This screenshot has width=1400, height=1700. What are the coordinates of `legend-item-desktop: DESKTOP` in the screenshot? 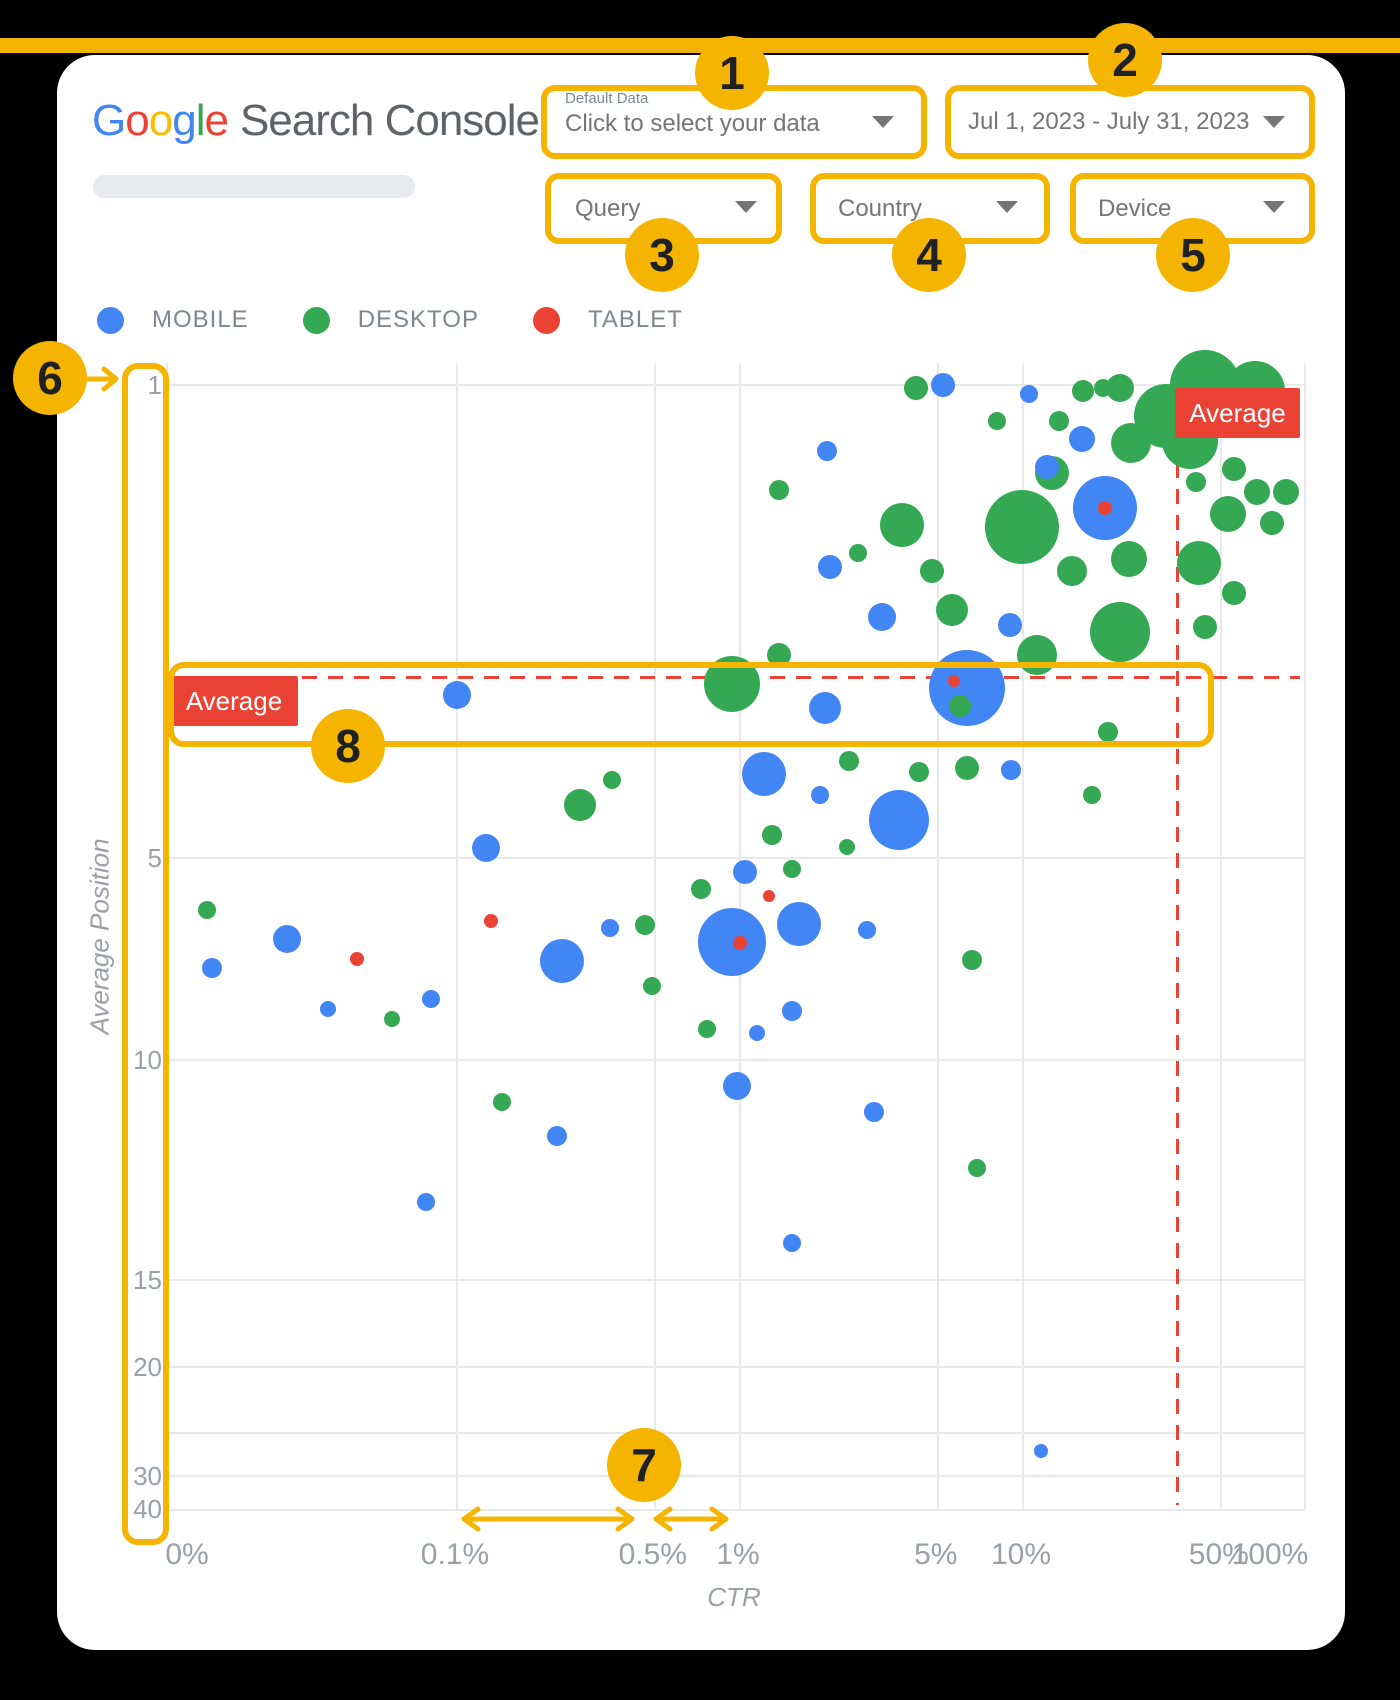 It's located at (390, 320).